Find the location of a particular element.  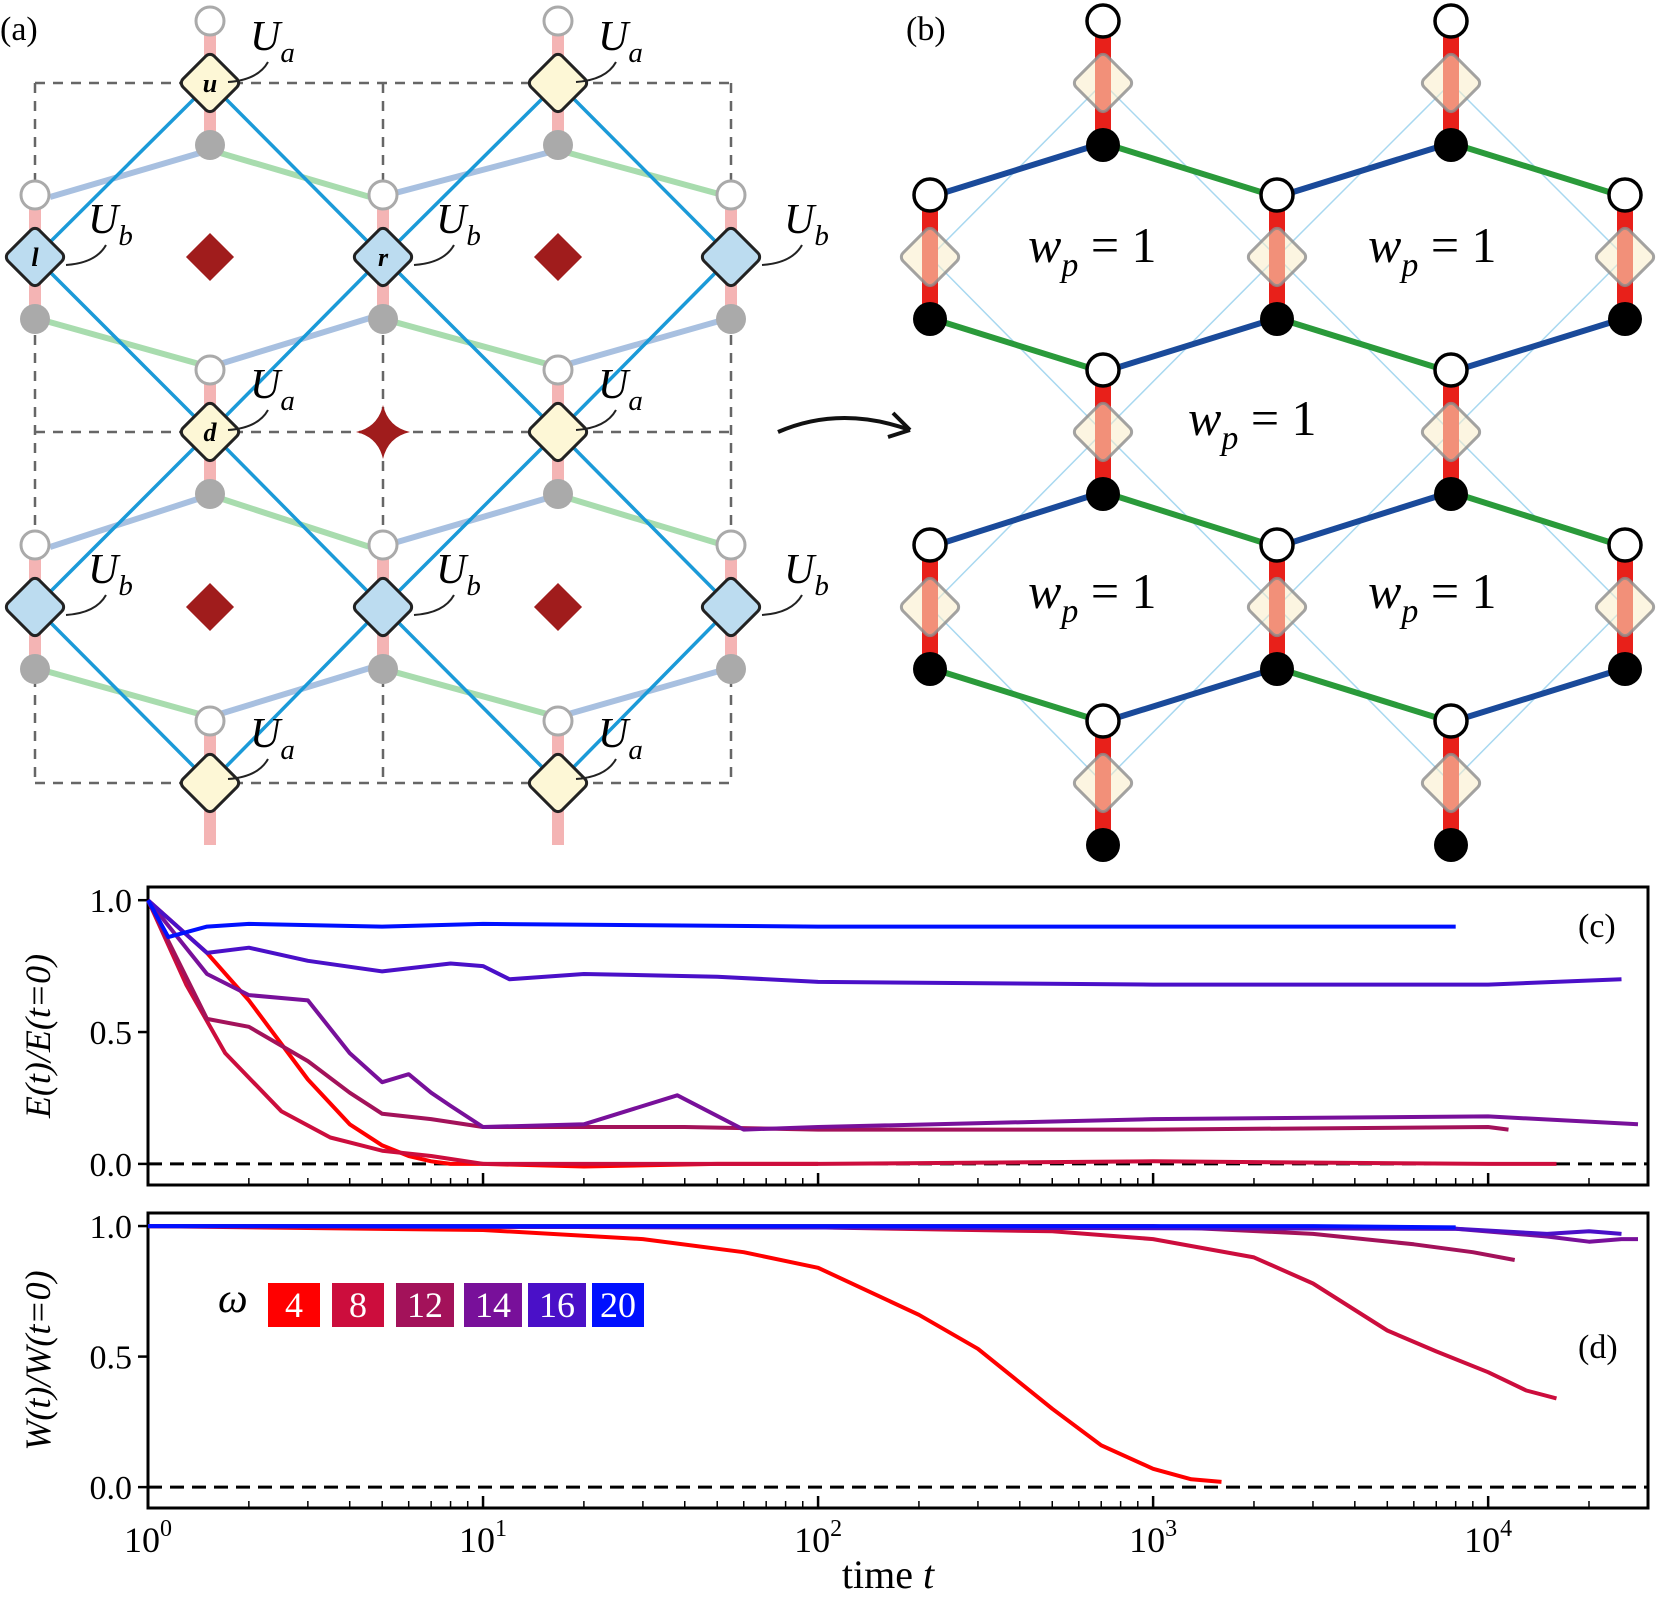

site-d-letter: d is located at coordinates (211, 432).